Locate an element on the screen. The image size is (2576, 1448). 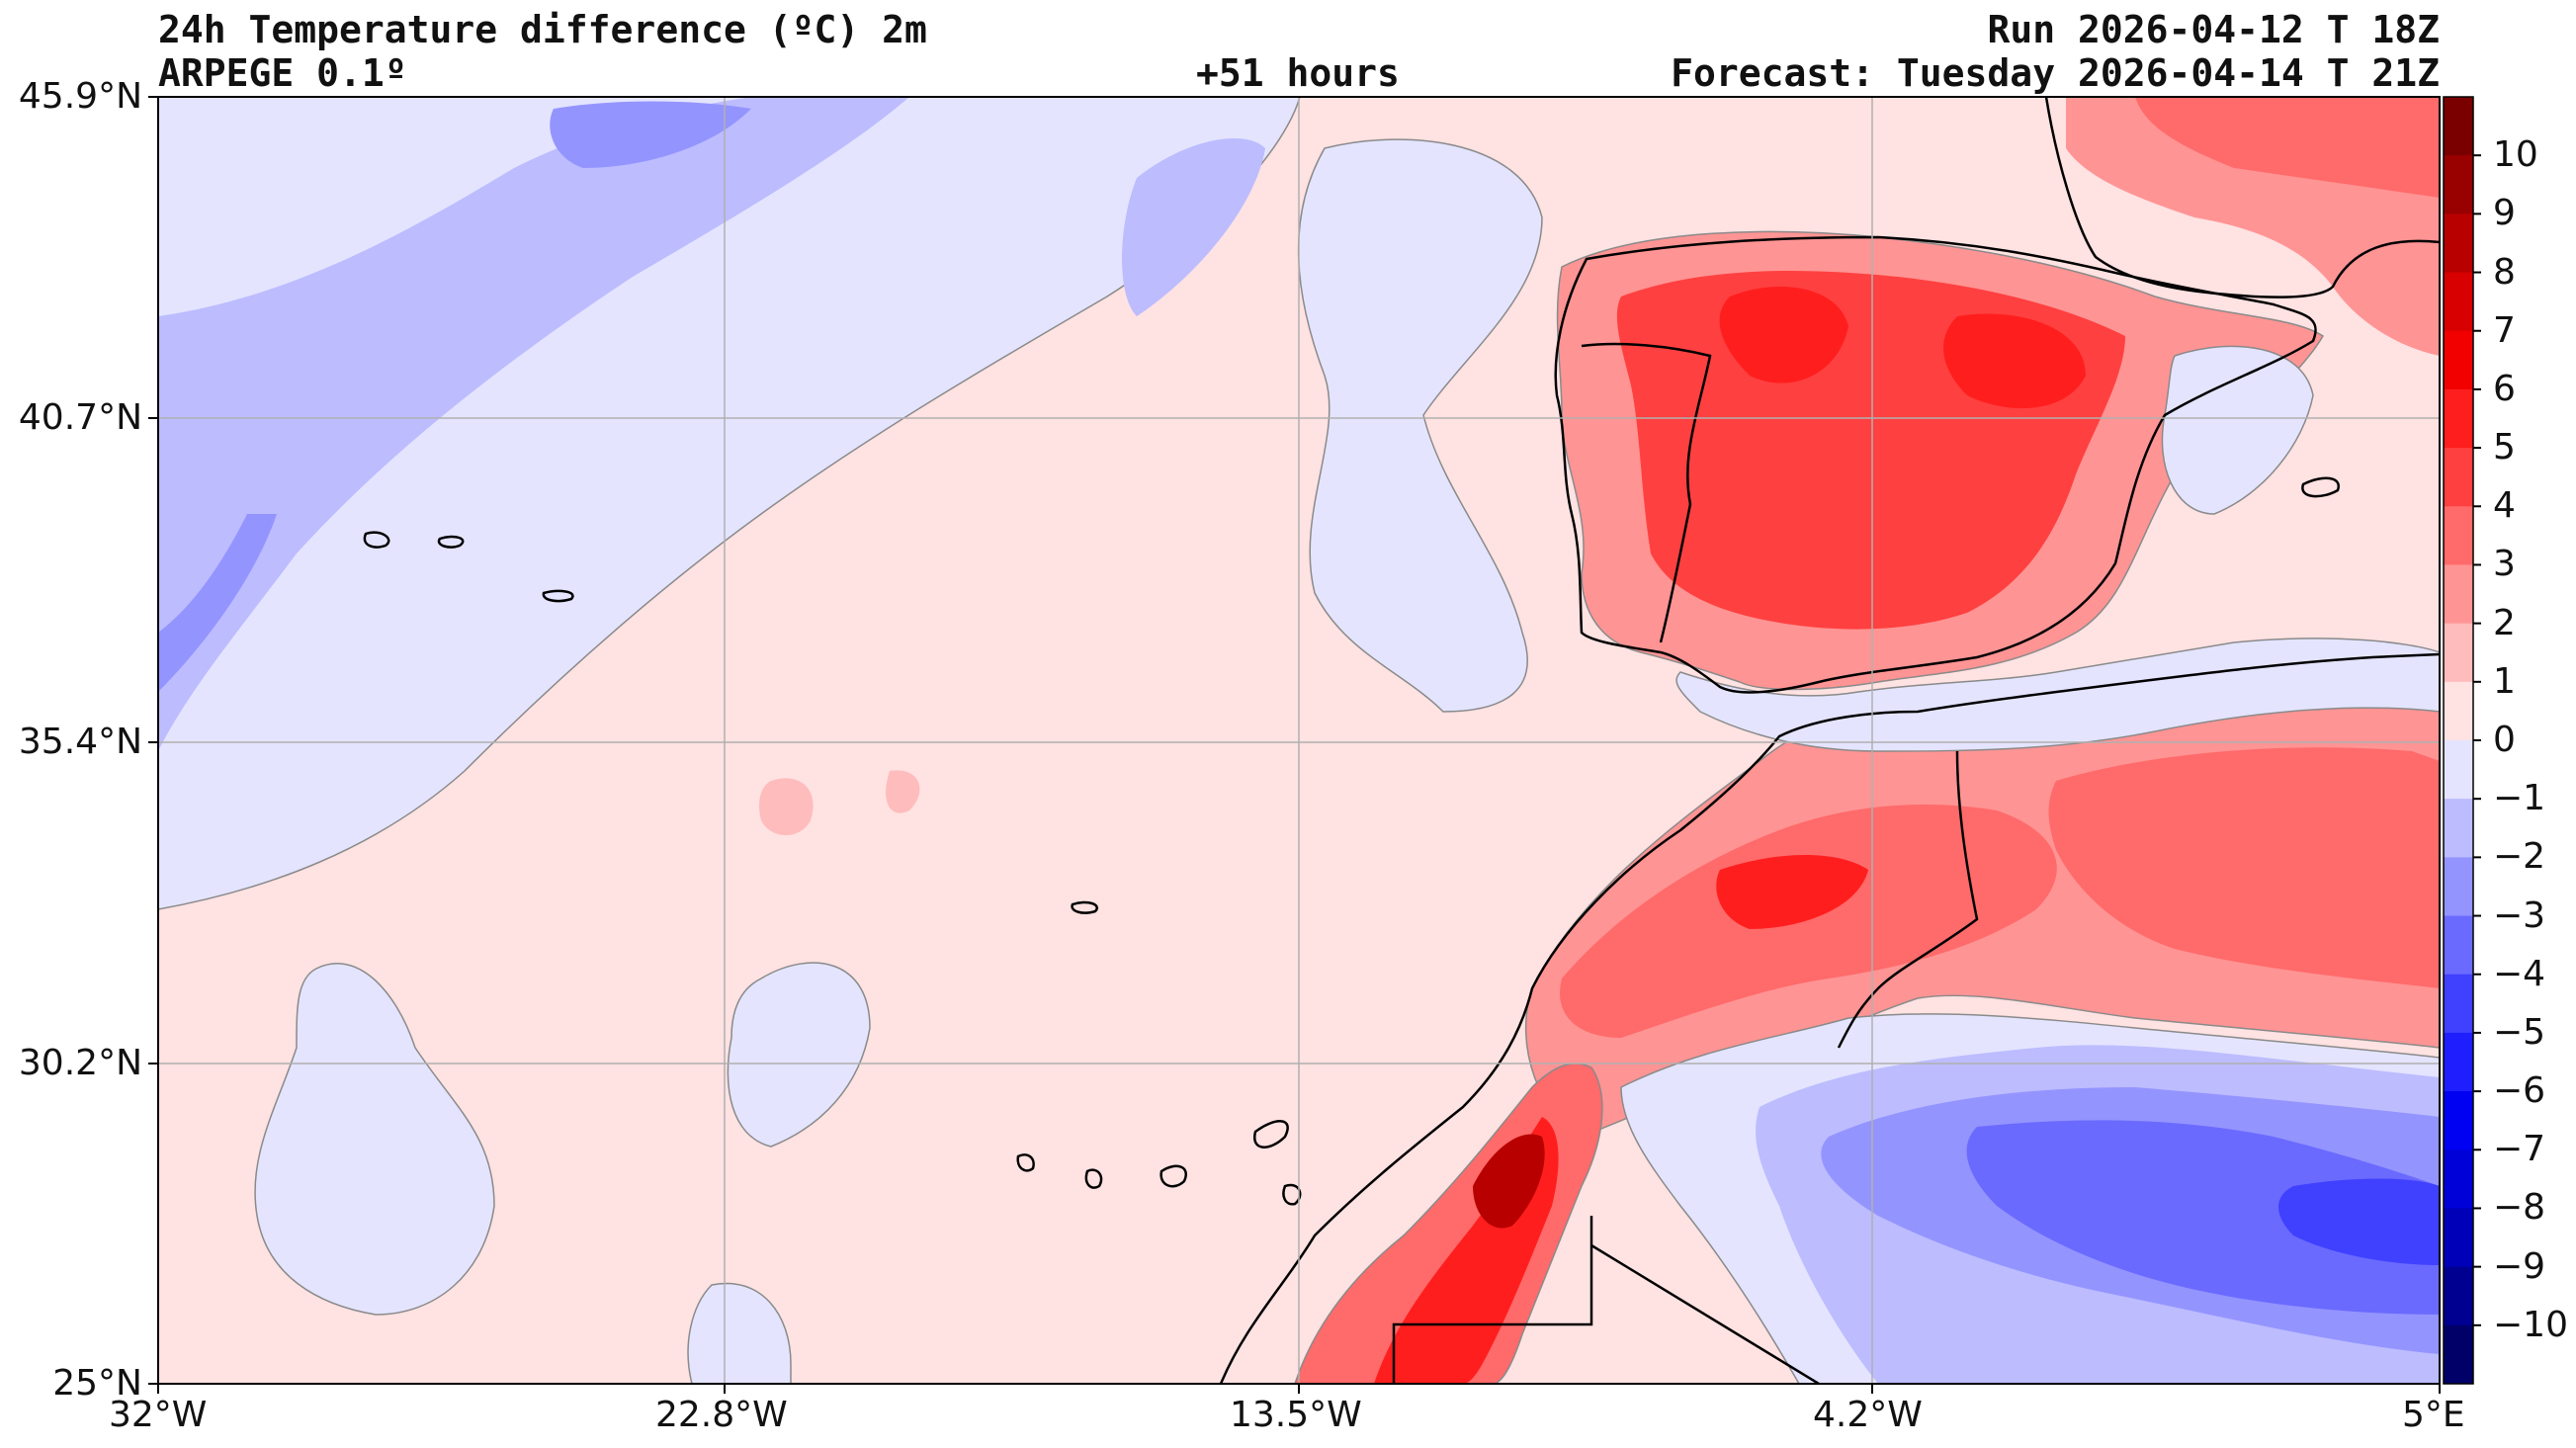
forecast-time: Forecast: Tuesday 2026-04-14 T 21Z is located at coordinates (2055, 73).